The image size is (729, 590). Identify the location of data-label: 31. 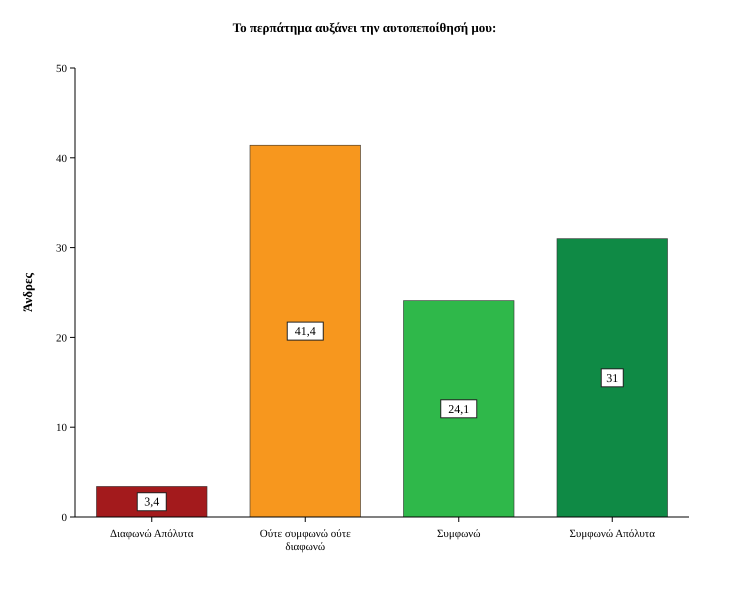
(612, 377).